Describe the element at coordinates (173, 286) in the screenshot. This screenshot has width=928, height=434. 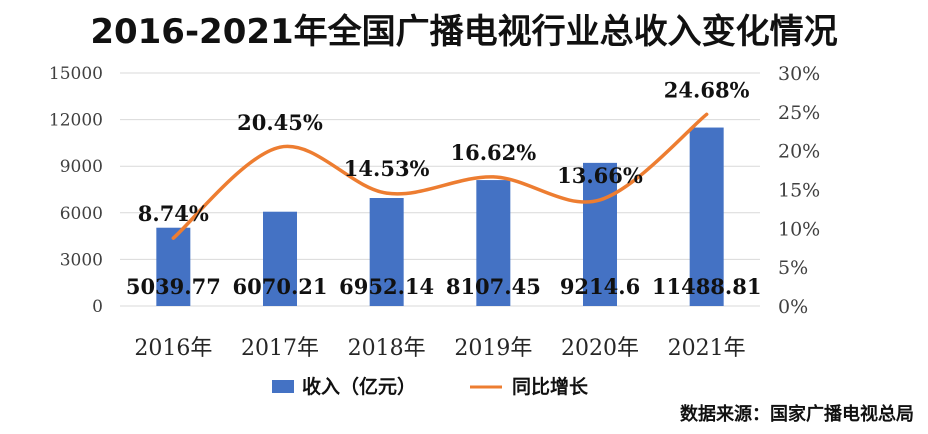
I see `bar-data-label: 5039.77` at that location.